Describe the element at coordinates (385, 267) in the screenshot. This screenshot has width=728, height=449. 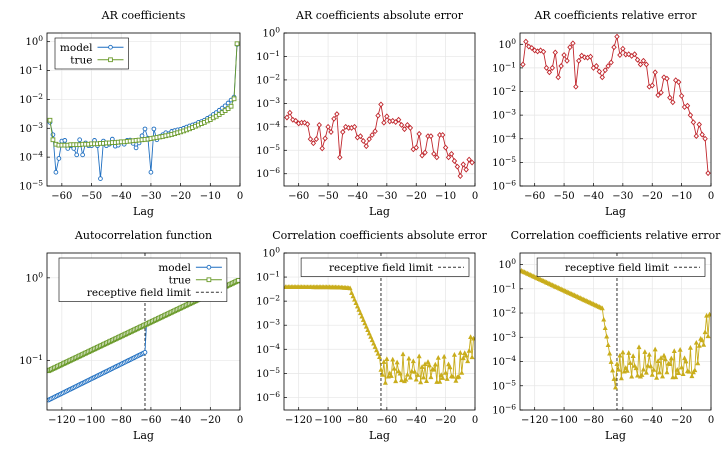
I see `legend: receptive field limit` at that location.